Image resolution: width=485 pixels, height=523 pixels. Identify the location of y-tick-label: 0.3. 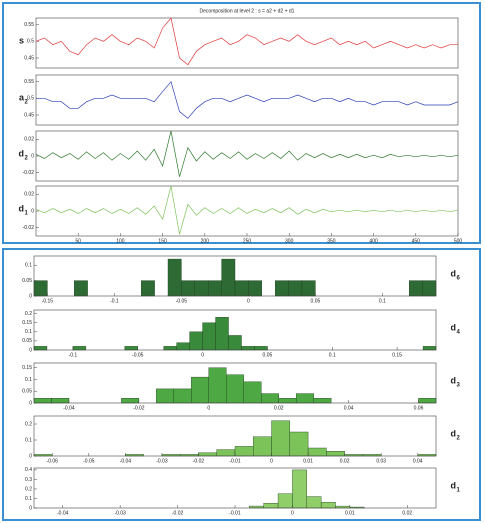
(28, 480).